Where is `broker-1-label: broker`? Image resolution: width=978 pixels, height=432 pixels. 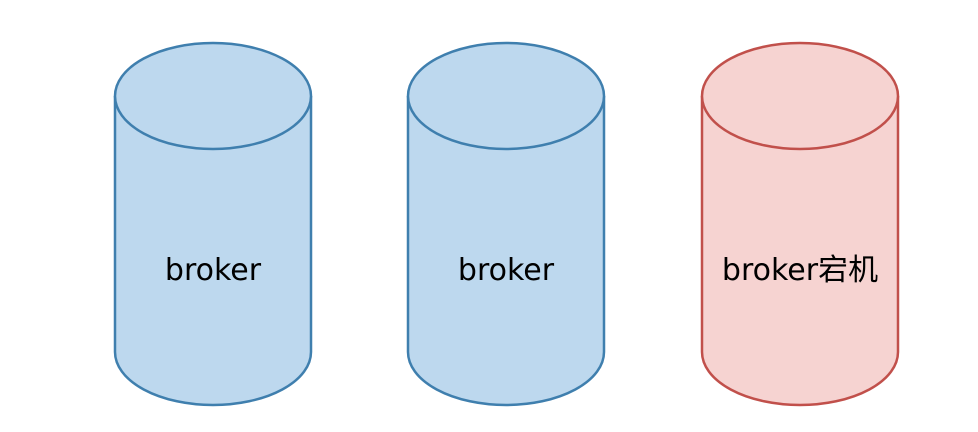
broker-1-label: broker is located at coordinates (213, 270).